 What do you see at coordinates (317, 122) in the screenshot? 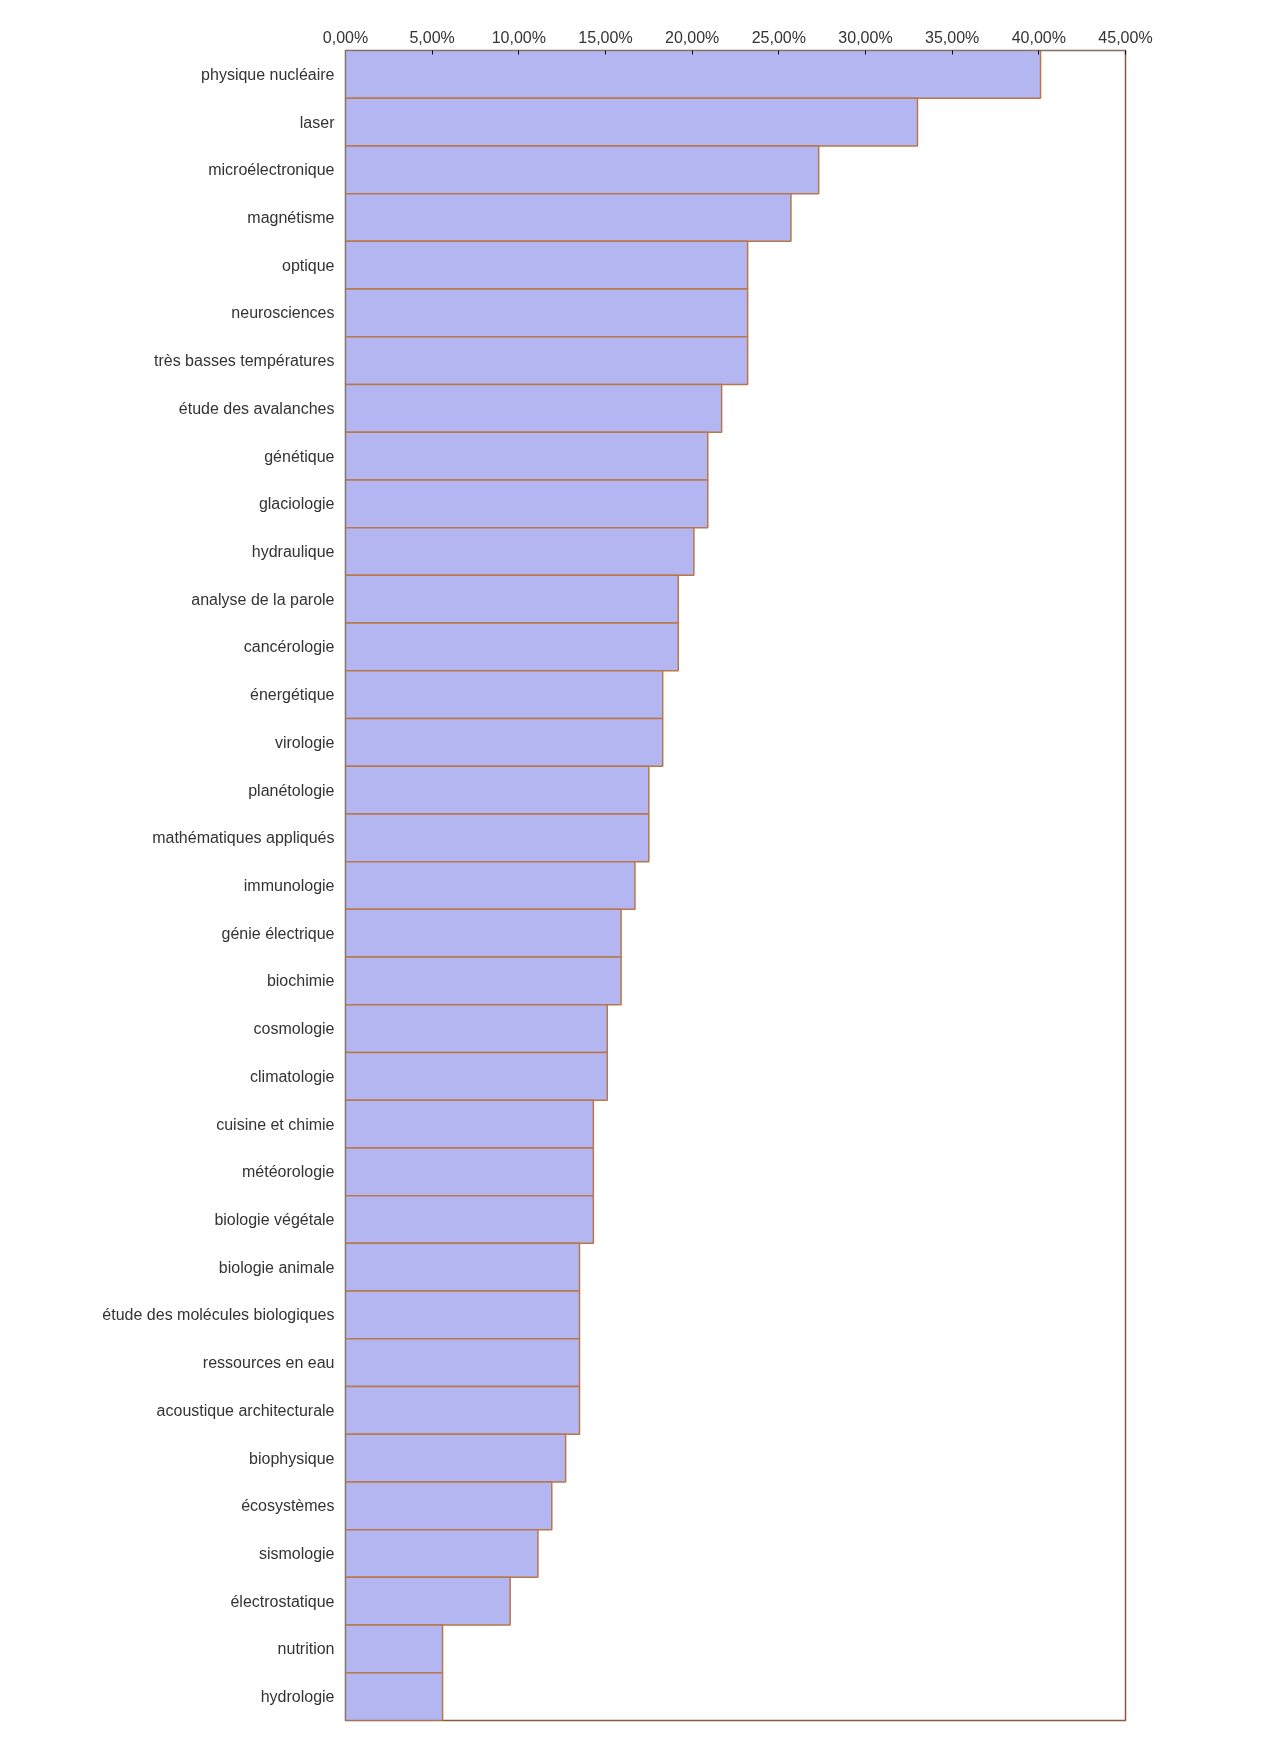
I see `y-tick-label: laser` at bounding box center [317, 122].